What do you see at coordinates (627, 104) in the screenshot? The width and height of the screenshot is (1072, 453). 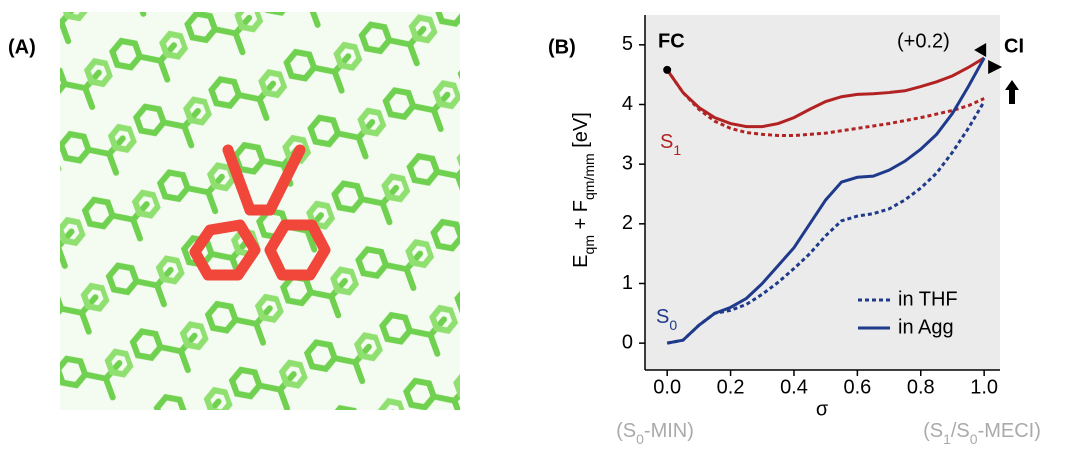 I see `y-tick-label: 4` at bounding box center [627, 104].